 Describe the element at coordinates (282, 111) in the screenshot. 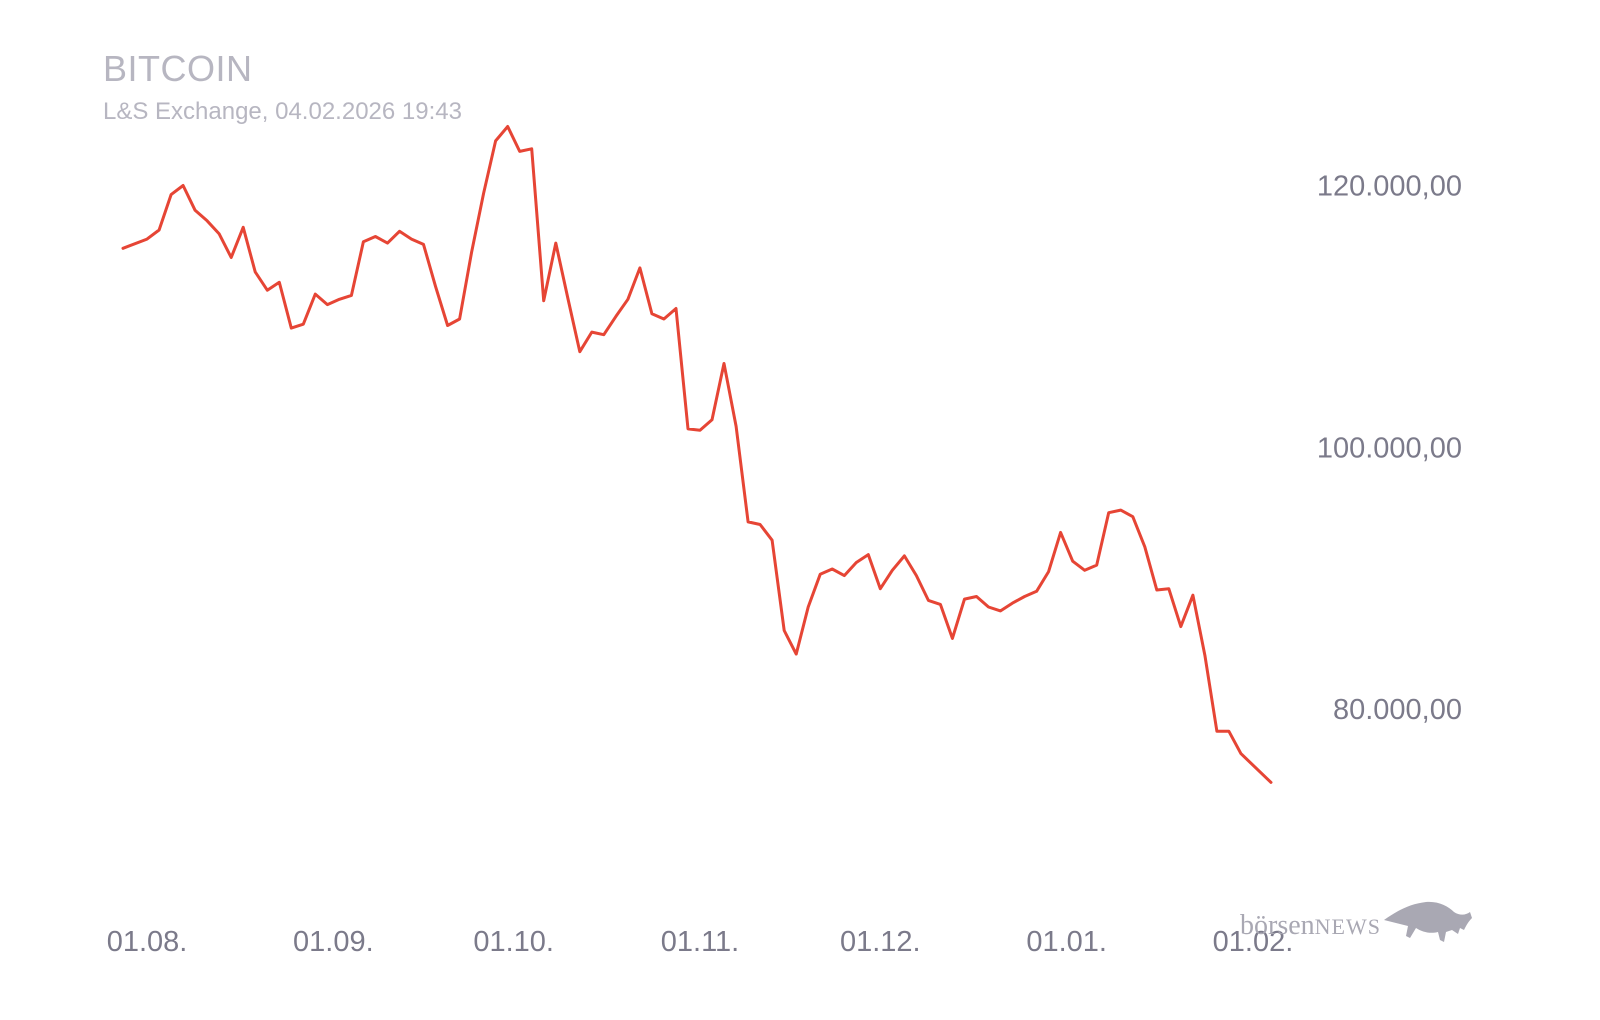

I see `chart-subtitle: L&S Exchange, 04.02.2026 19:43` at that location.